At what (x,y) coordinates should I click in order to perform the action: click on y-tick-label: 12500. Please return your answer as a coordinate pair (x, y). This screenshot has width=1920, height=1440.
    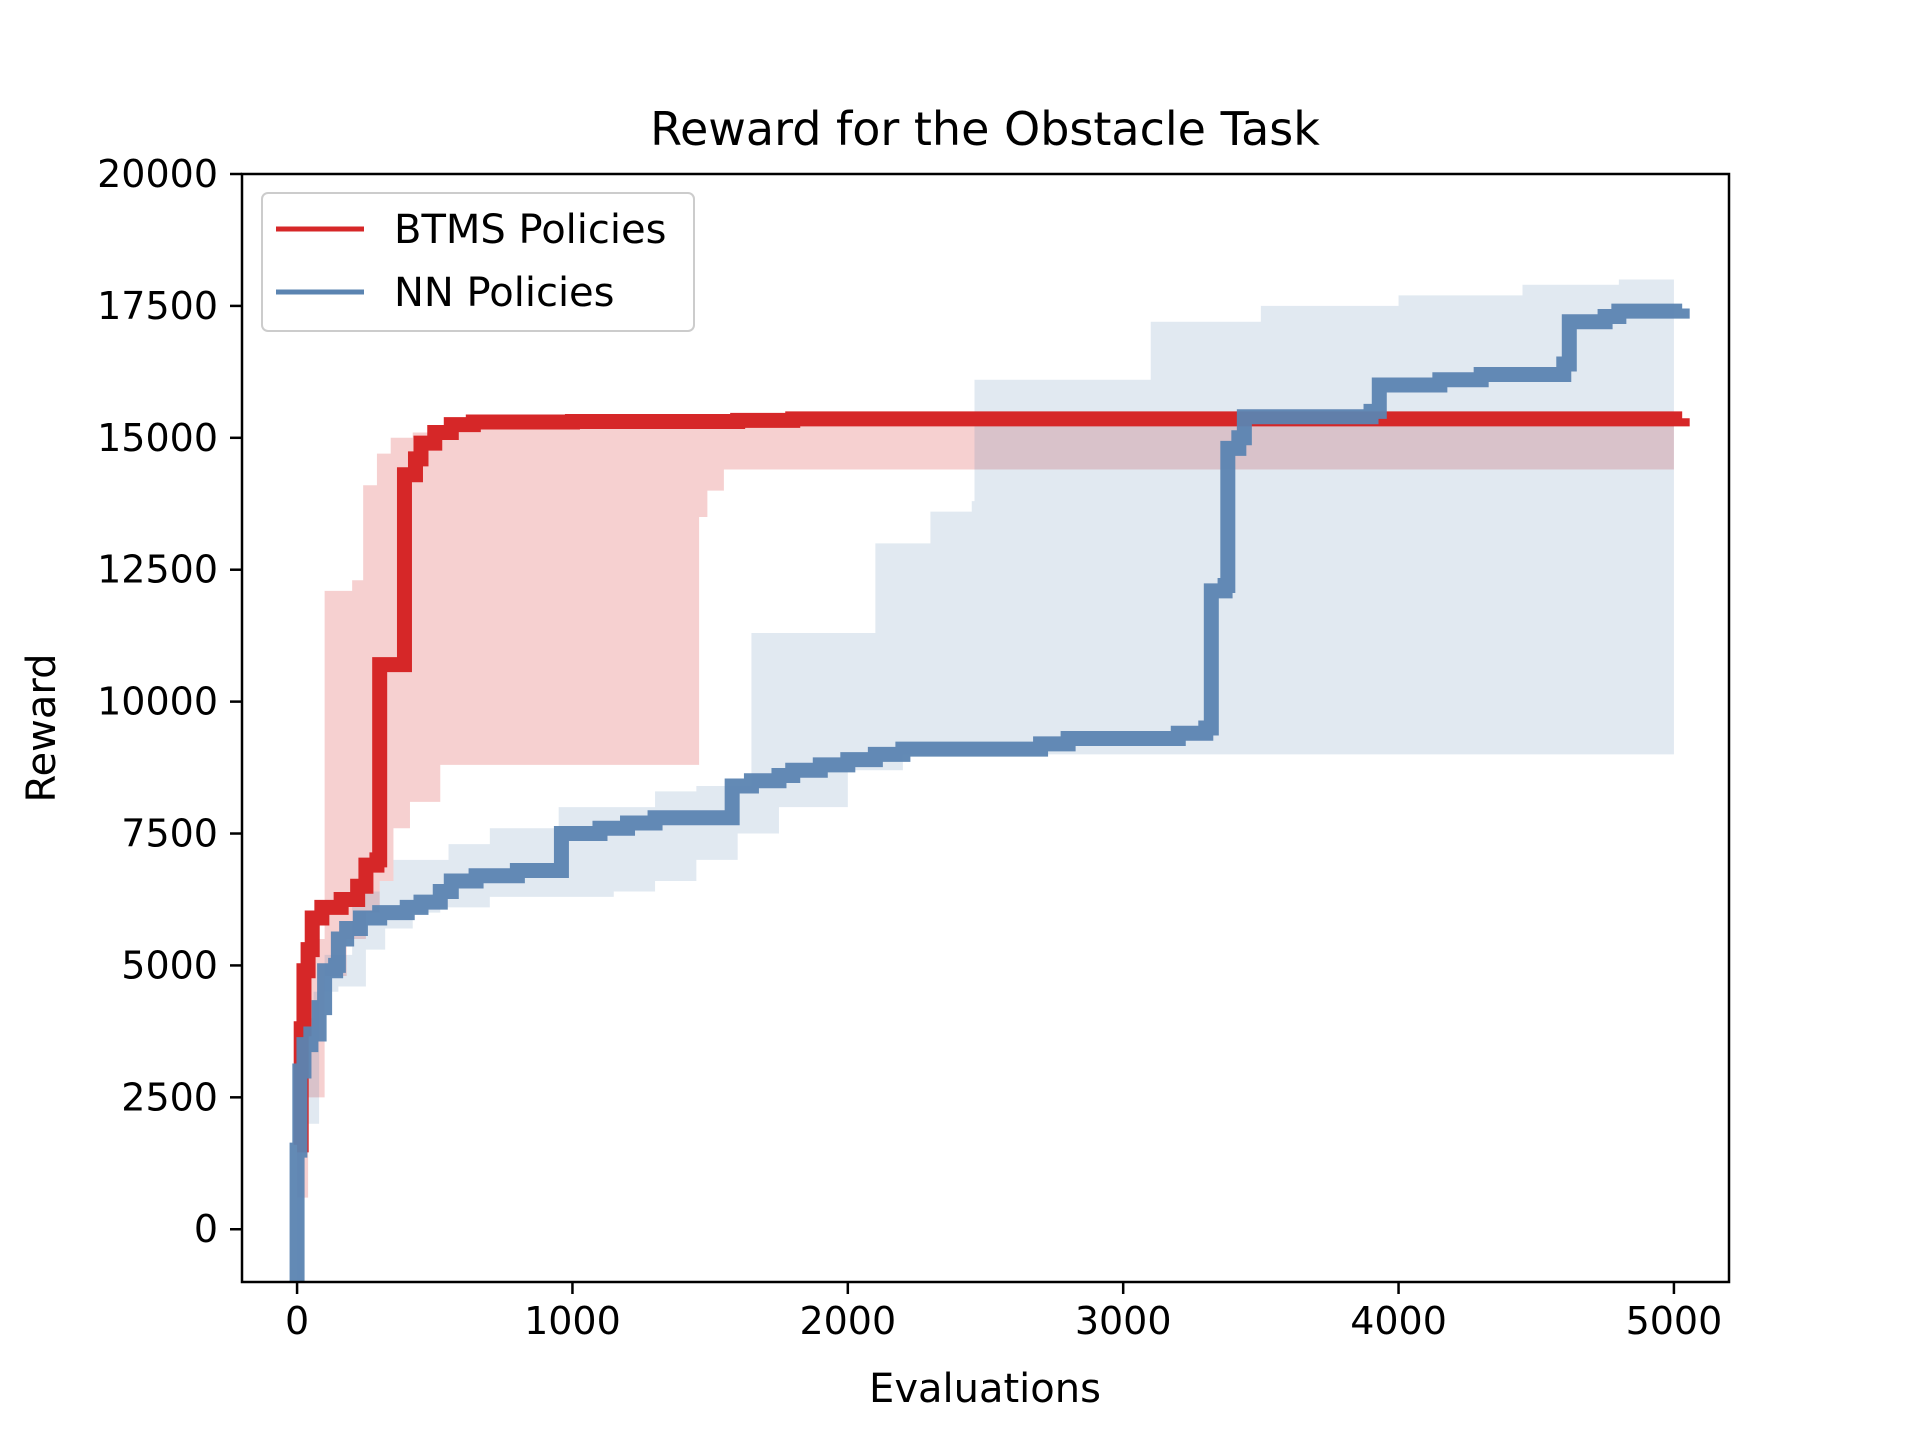
    Looking at the image, I should click on (157, 570).